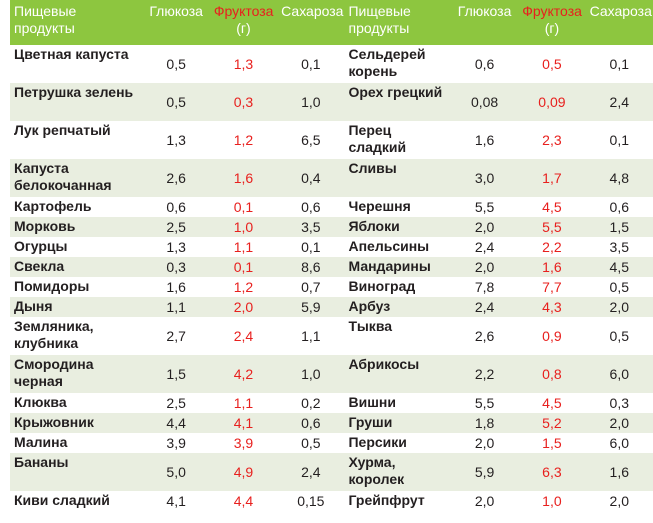 Image resolution: width=653 pixels, height=523 pixels. What do you see at coordinates (176, 267) in the screenshot?
I see `glucose-left: 0,3` at bounding box center [176, 267].